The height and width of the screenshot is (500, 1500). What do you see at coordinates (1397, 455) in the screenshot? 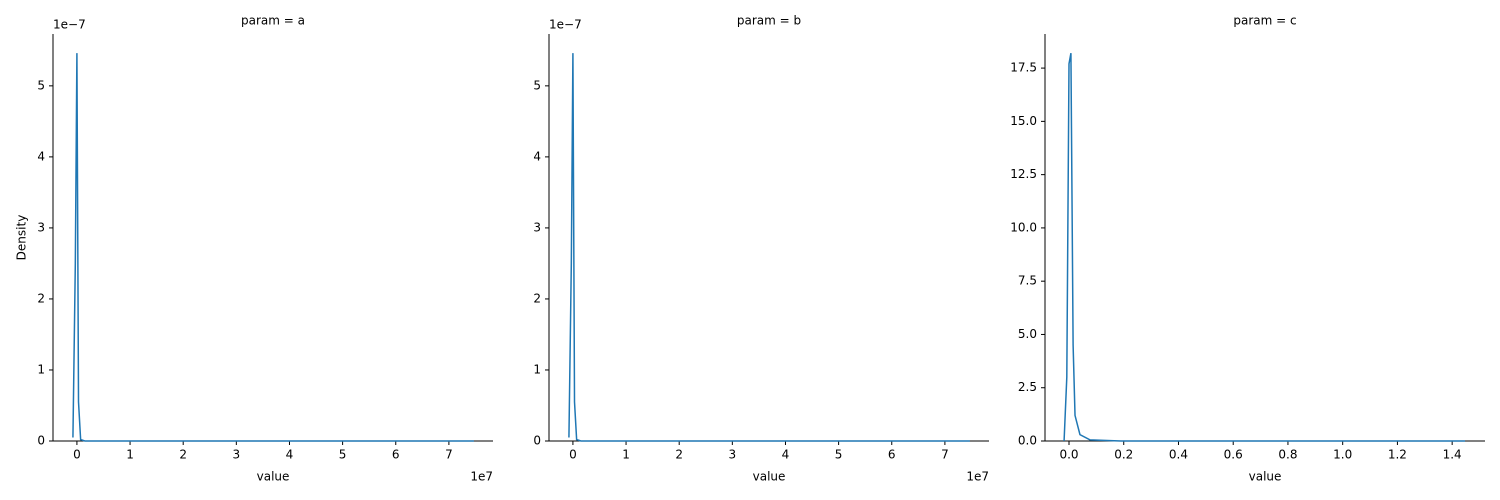
I see `x-tick-label: 1.2` at bounding box center [1397, 455].